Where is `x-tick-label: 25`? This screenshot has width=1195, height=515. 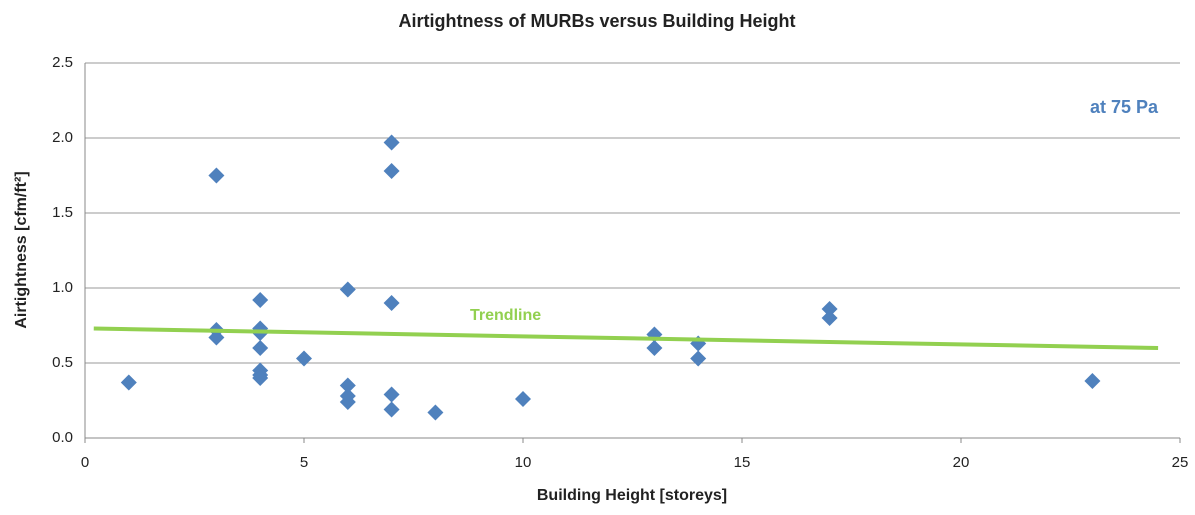
x-tick-label: 25 is located at coordinates (1180, 462).